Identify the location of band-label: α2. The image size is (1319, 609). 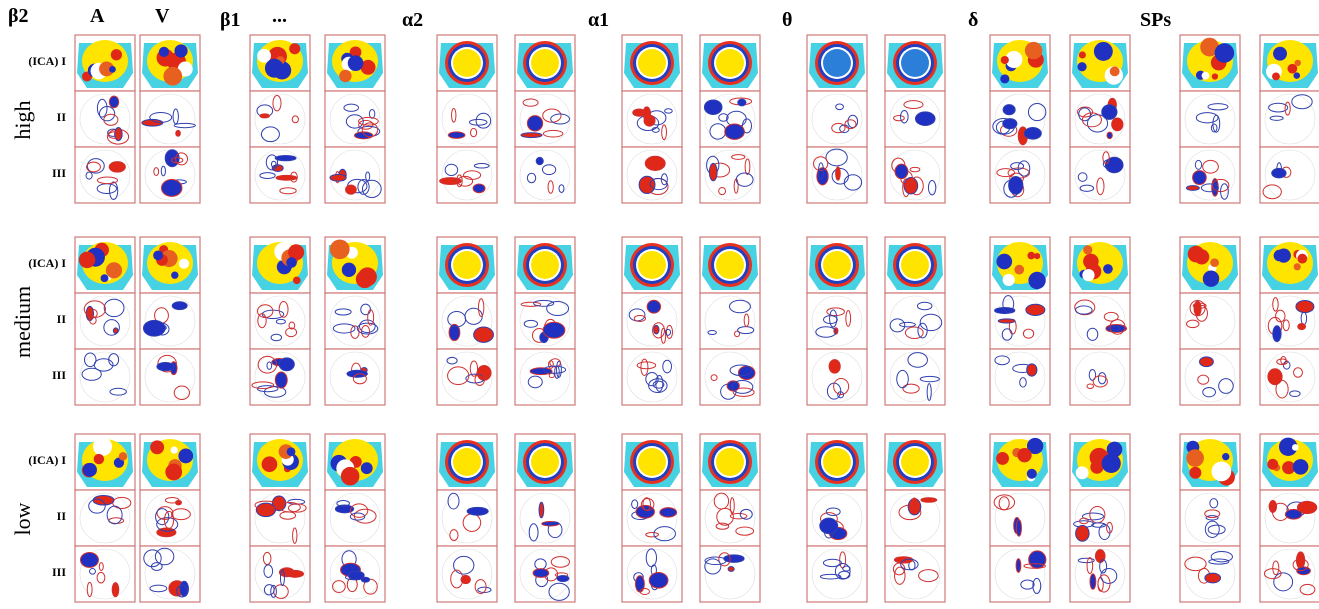
(412, 20).